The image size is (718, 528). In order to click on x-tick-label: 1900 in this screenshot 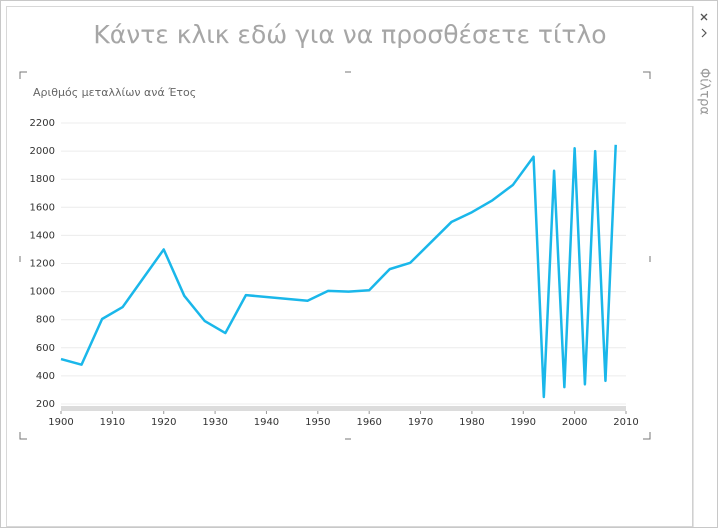, I will do `click(60, 422)`.